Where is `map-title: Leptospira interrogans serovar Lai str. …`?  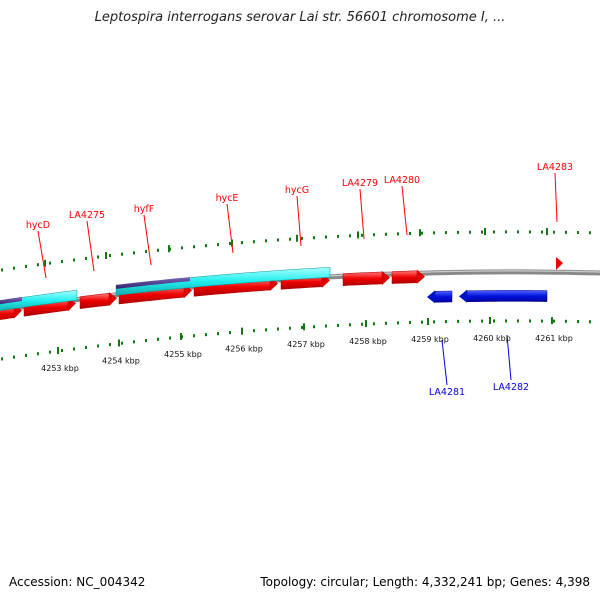 map-title: Leptospira interrogans serovar Lai str. … is located at coordinates (300, 17).